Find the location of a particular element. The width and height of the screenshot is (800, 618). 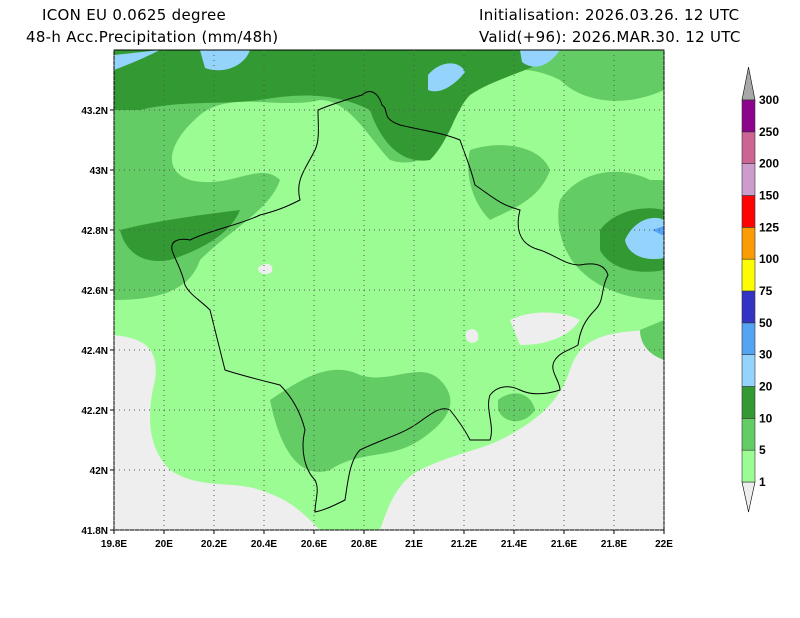

lon-label: 21.8E is located at coordinates (614, 544).